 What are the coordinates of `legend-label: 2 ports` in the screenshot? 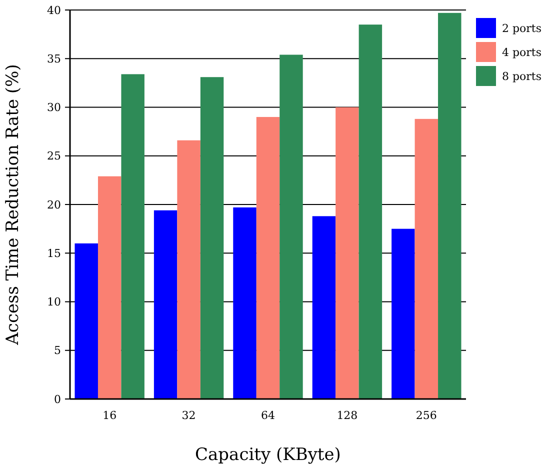 It's located at (522, 28).